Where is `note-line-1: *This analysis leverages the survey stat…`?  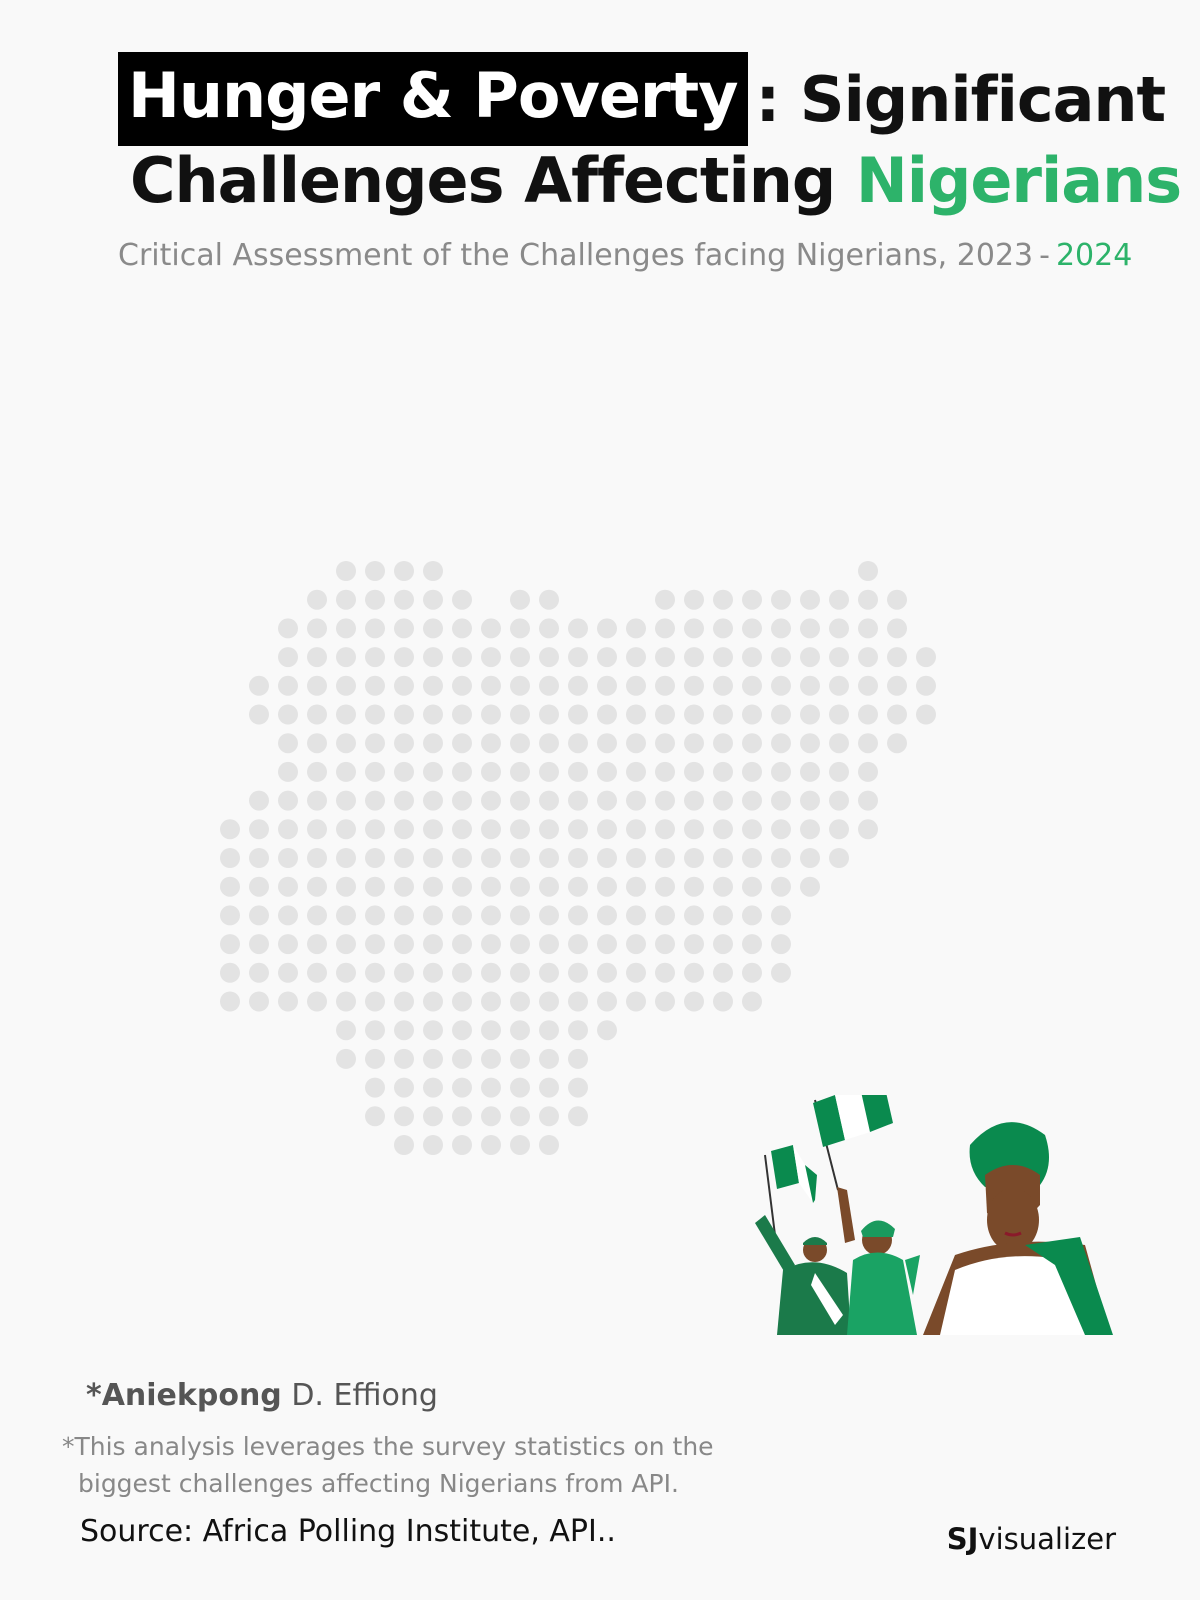
note-line-1: *This analysis leverages the survey stat… is located at coordinates (388, 1446).